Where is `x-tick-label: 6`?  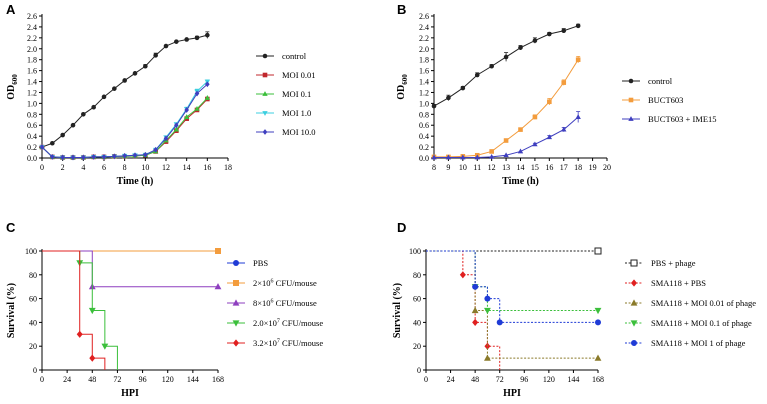 x-tick-label: 6 is located at coordinates (104, 167).